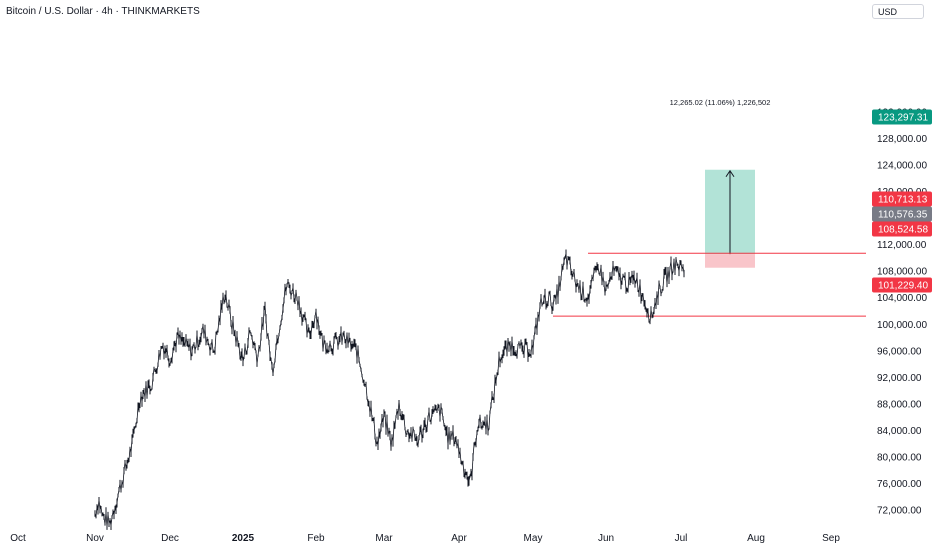 This screenshot has height=550, width=932. What do you see at coordinates (902, 214) in the screenshot?
I see `price-label-current` at bounding box center [902, 214].